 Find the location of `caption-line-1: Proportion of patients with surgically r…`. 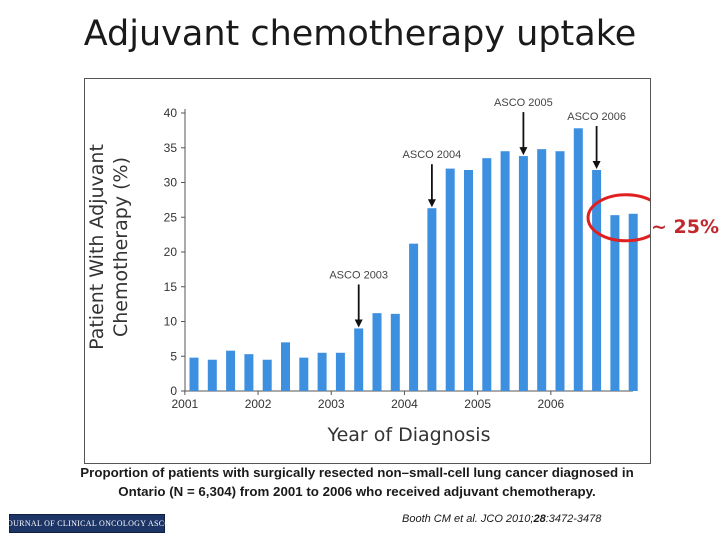

caption-line-1: Proportion of patients with surgically r… is located at coordinates (357, 472).